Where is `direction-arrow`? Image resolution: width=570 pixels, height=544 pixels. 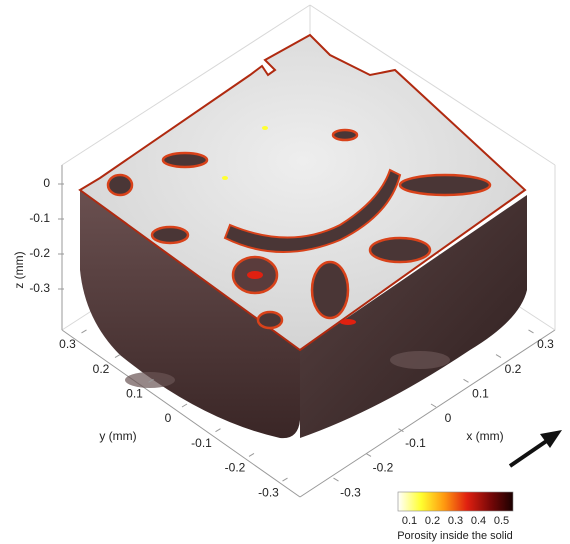
direction-arrow is located at coordinates (535, 449).